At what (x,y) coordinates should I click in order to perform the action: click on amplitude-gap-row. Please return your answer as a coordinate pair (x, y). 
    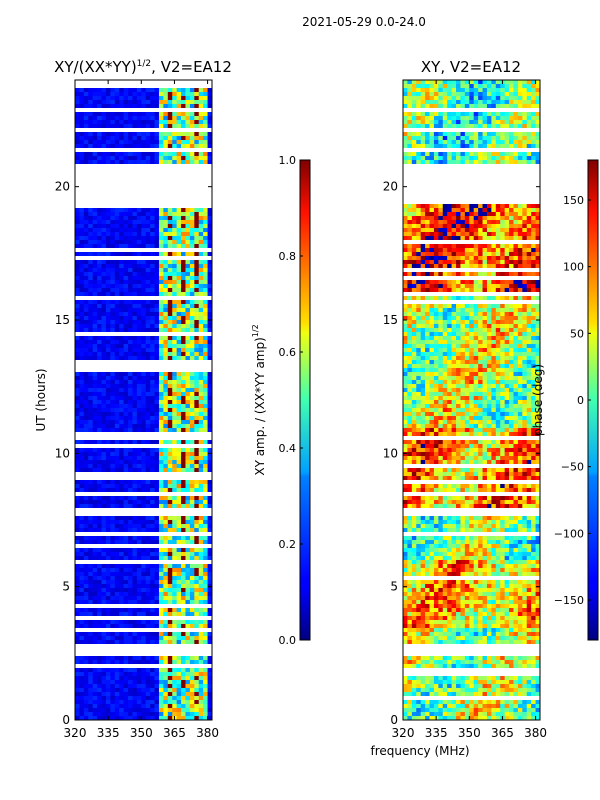
    Looking at the image, I should click on (143, 334).